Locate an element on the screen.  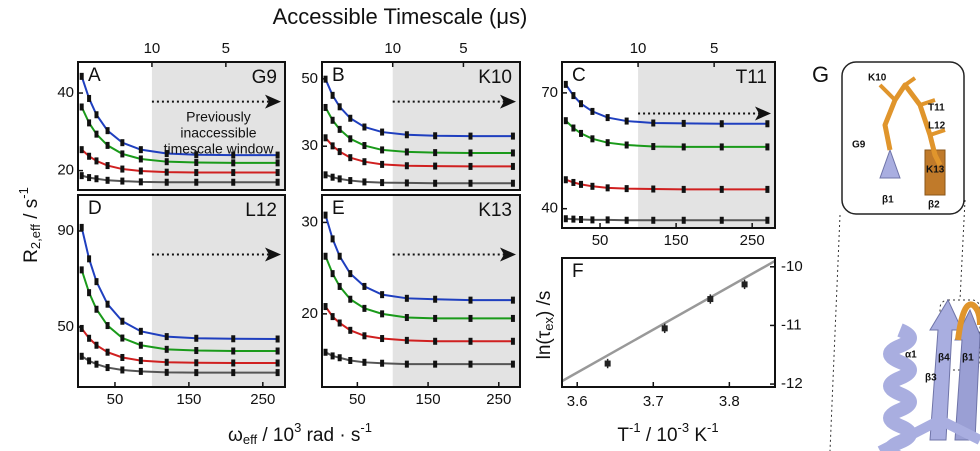
x-tick-label: 150 is located at coordinates (188, 399).